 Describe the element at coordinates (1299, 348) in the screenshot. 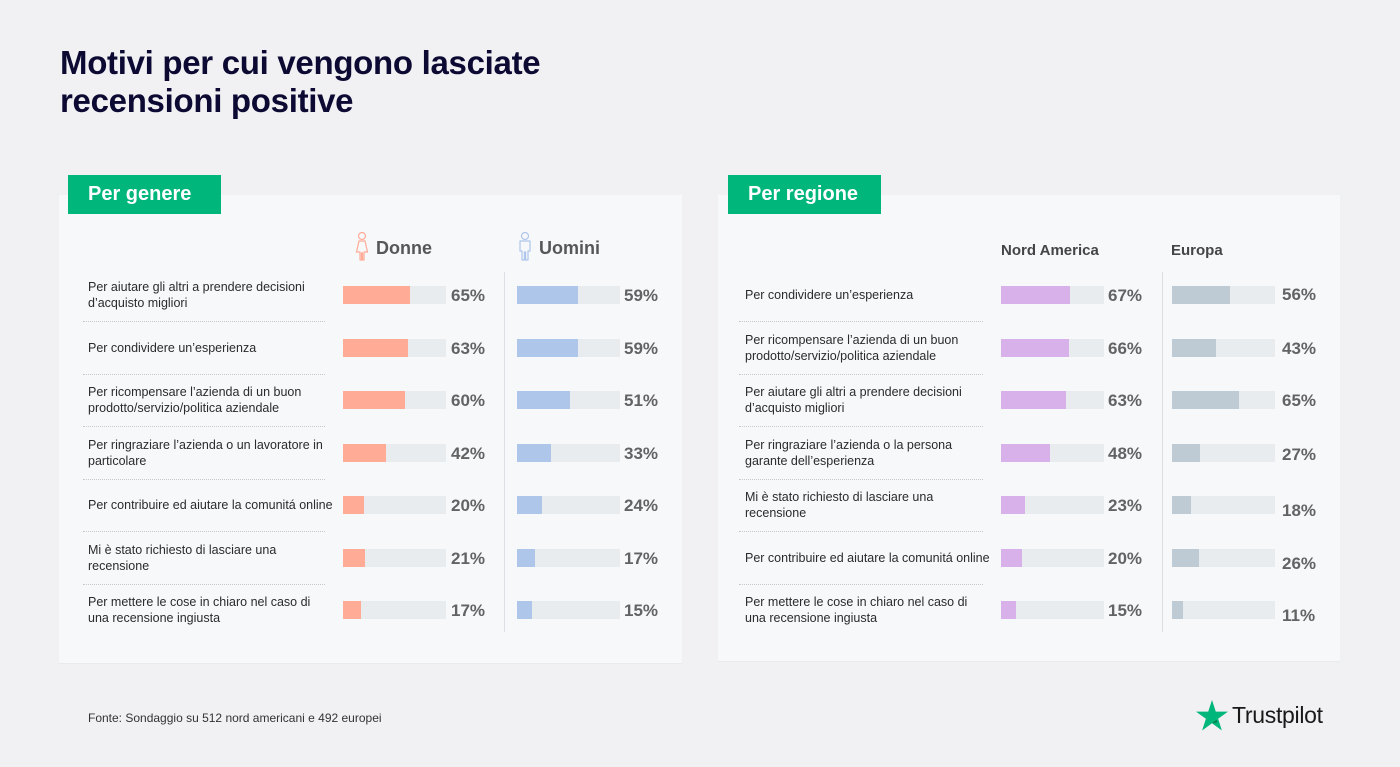

I see `data-label: 43%` at that location.